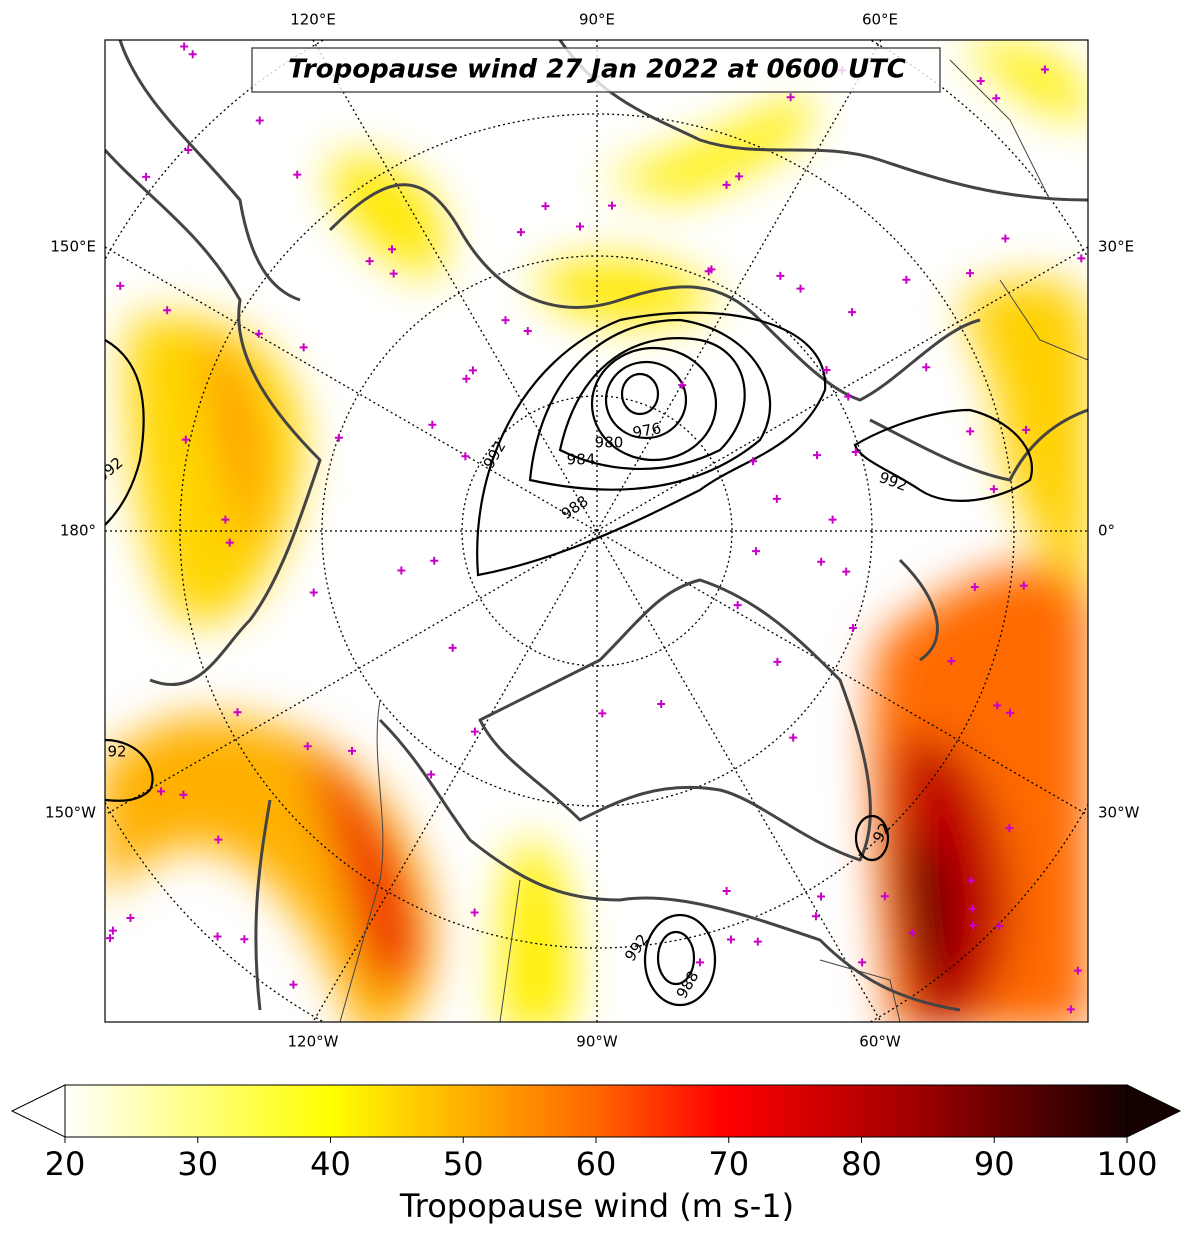 The image size is (1192, 1238). Describe the element at coordinates (646, 430) in the screenshot. I see `contour-label: 976` at that location.